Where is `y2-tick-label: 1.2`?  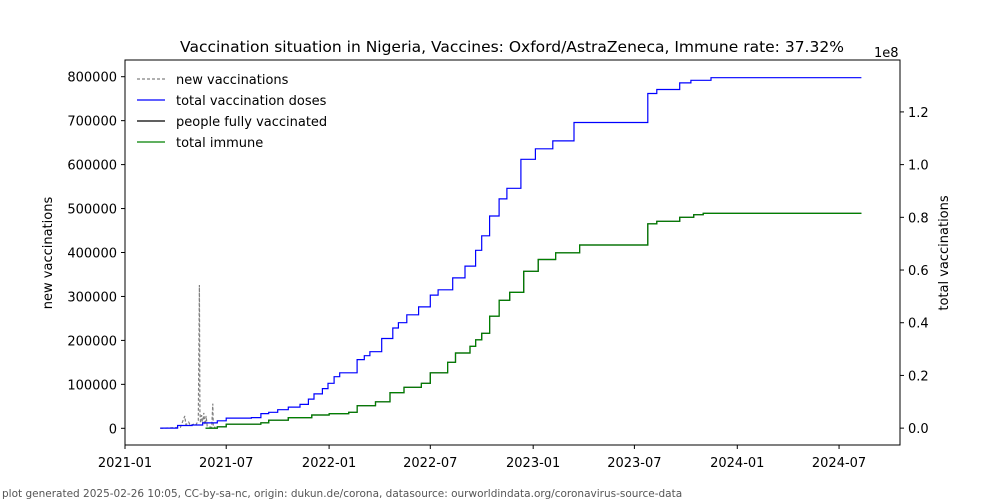 y2-tick-label: 1.2 is located at coordinates (918, 113).